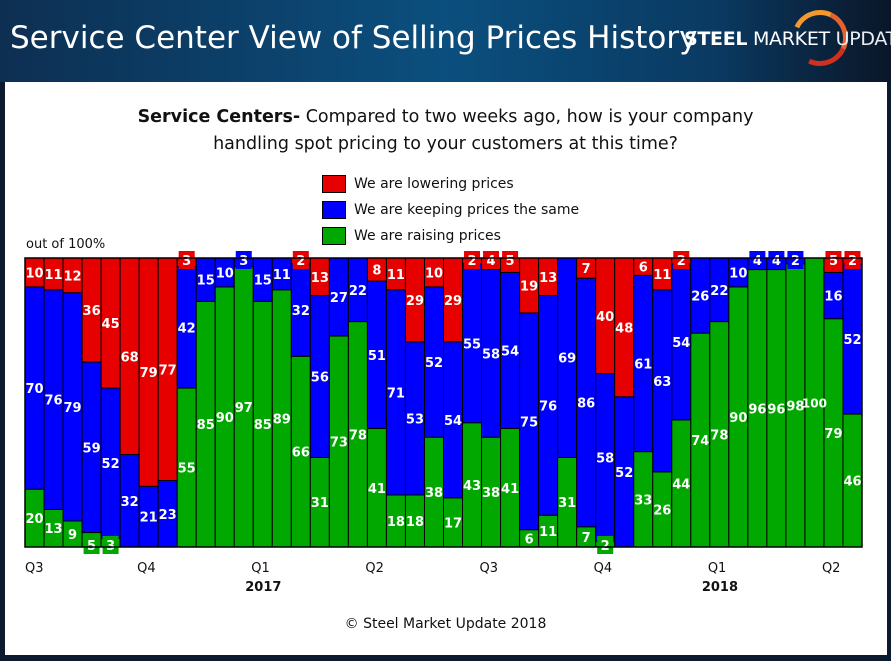 The height and width of the screenshot is (661, 891). Describe the element at coordinates (643, 500) in the screenshot. I see `data-label-raising: 33` at that location.